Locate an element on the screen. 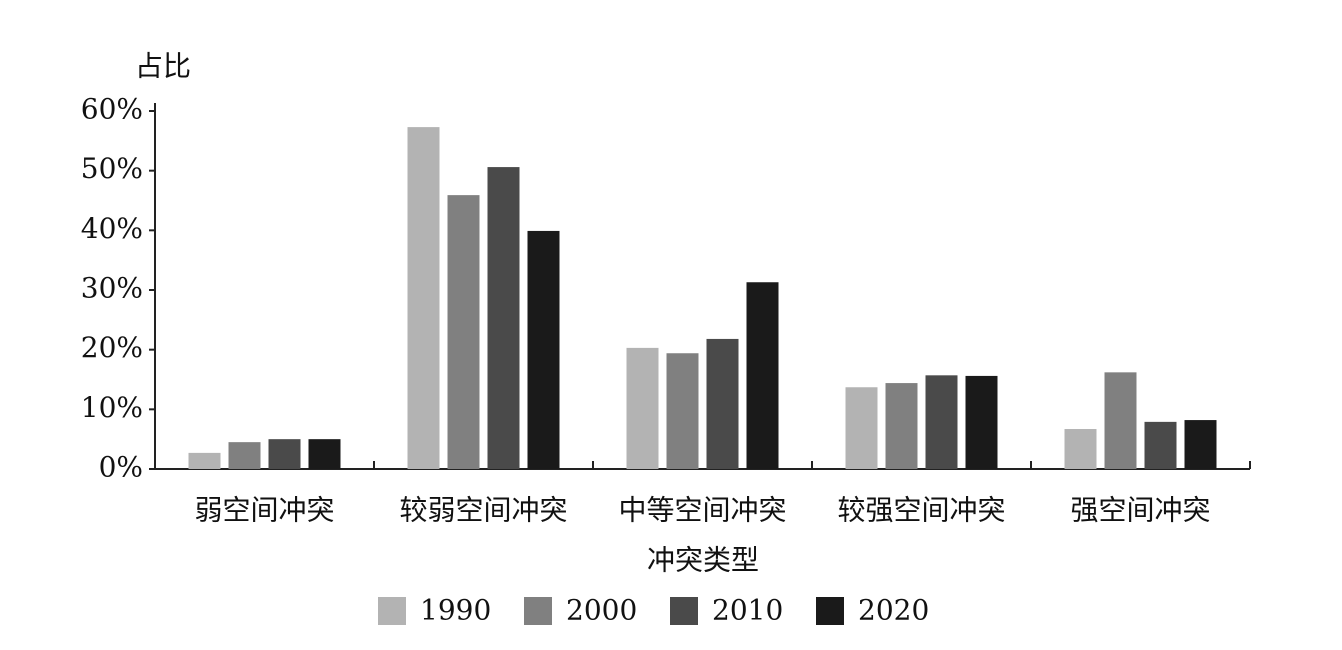 Image resolution: width=1342 pixels, height=650 pixels. legend-label: 2010 is located at coordinates (747, 610).